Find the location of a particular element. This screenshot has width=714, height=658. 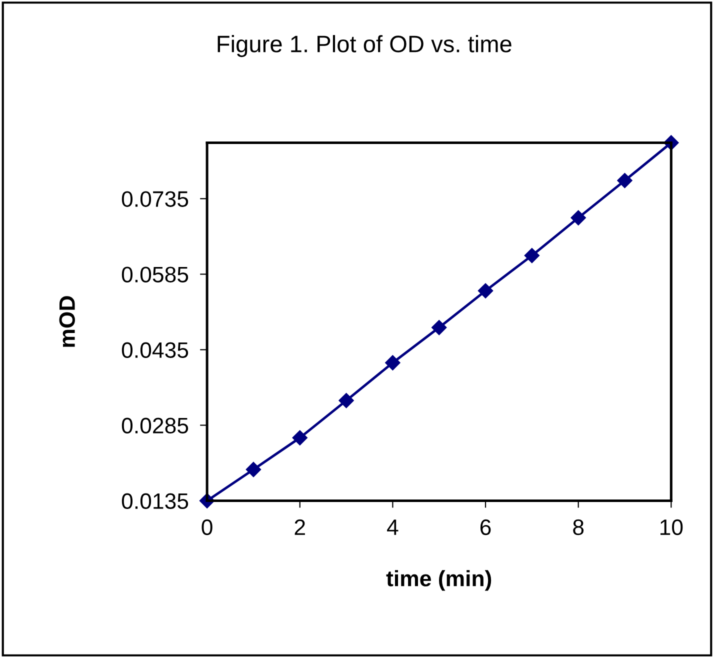

x-tick-label: 2 is located at coordinates (299, 527).